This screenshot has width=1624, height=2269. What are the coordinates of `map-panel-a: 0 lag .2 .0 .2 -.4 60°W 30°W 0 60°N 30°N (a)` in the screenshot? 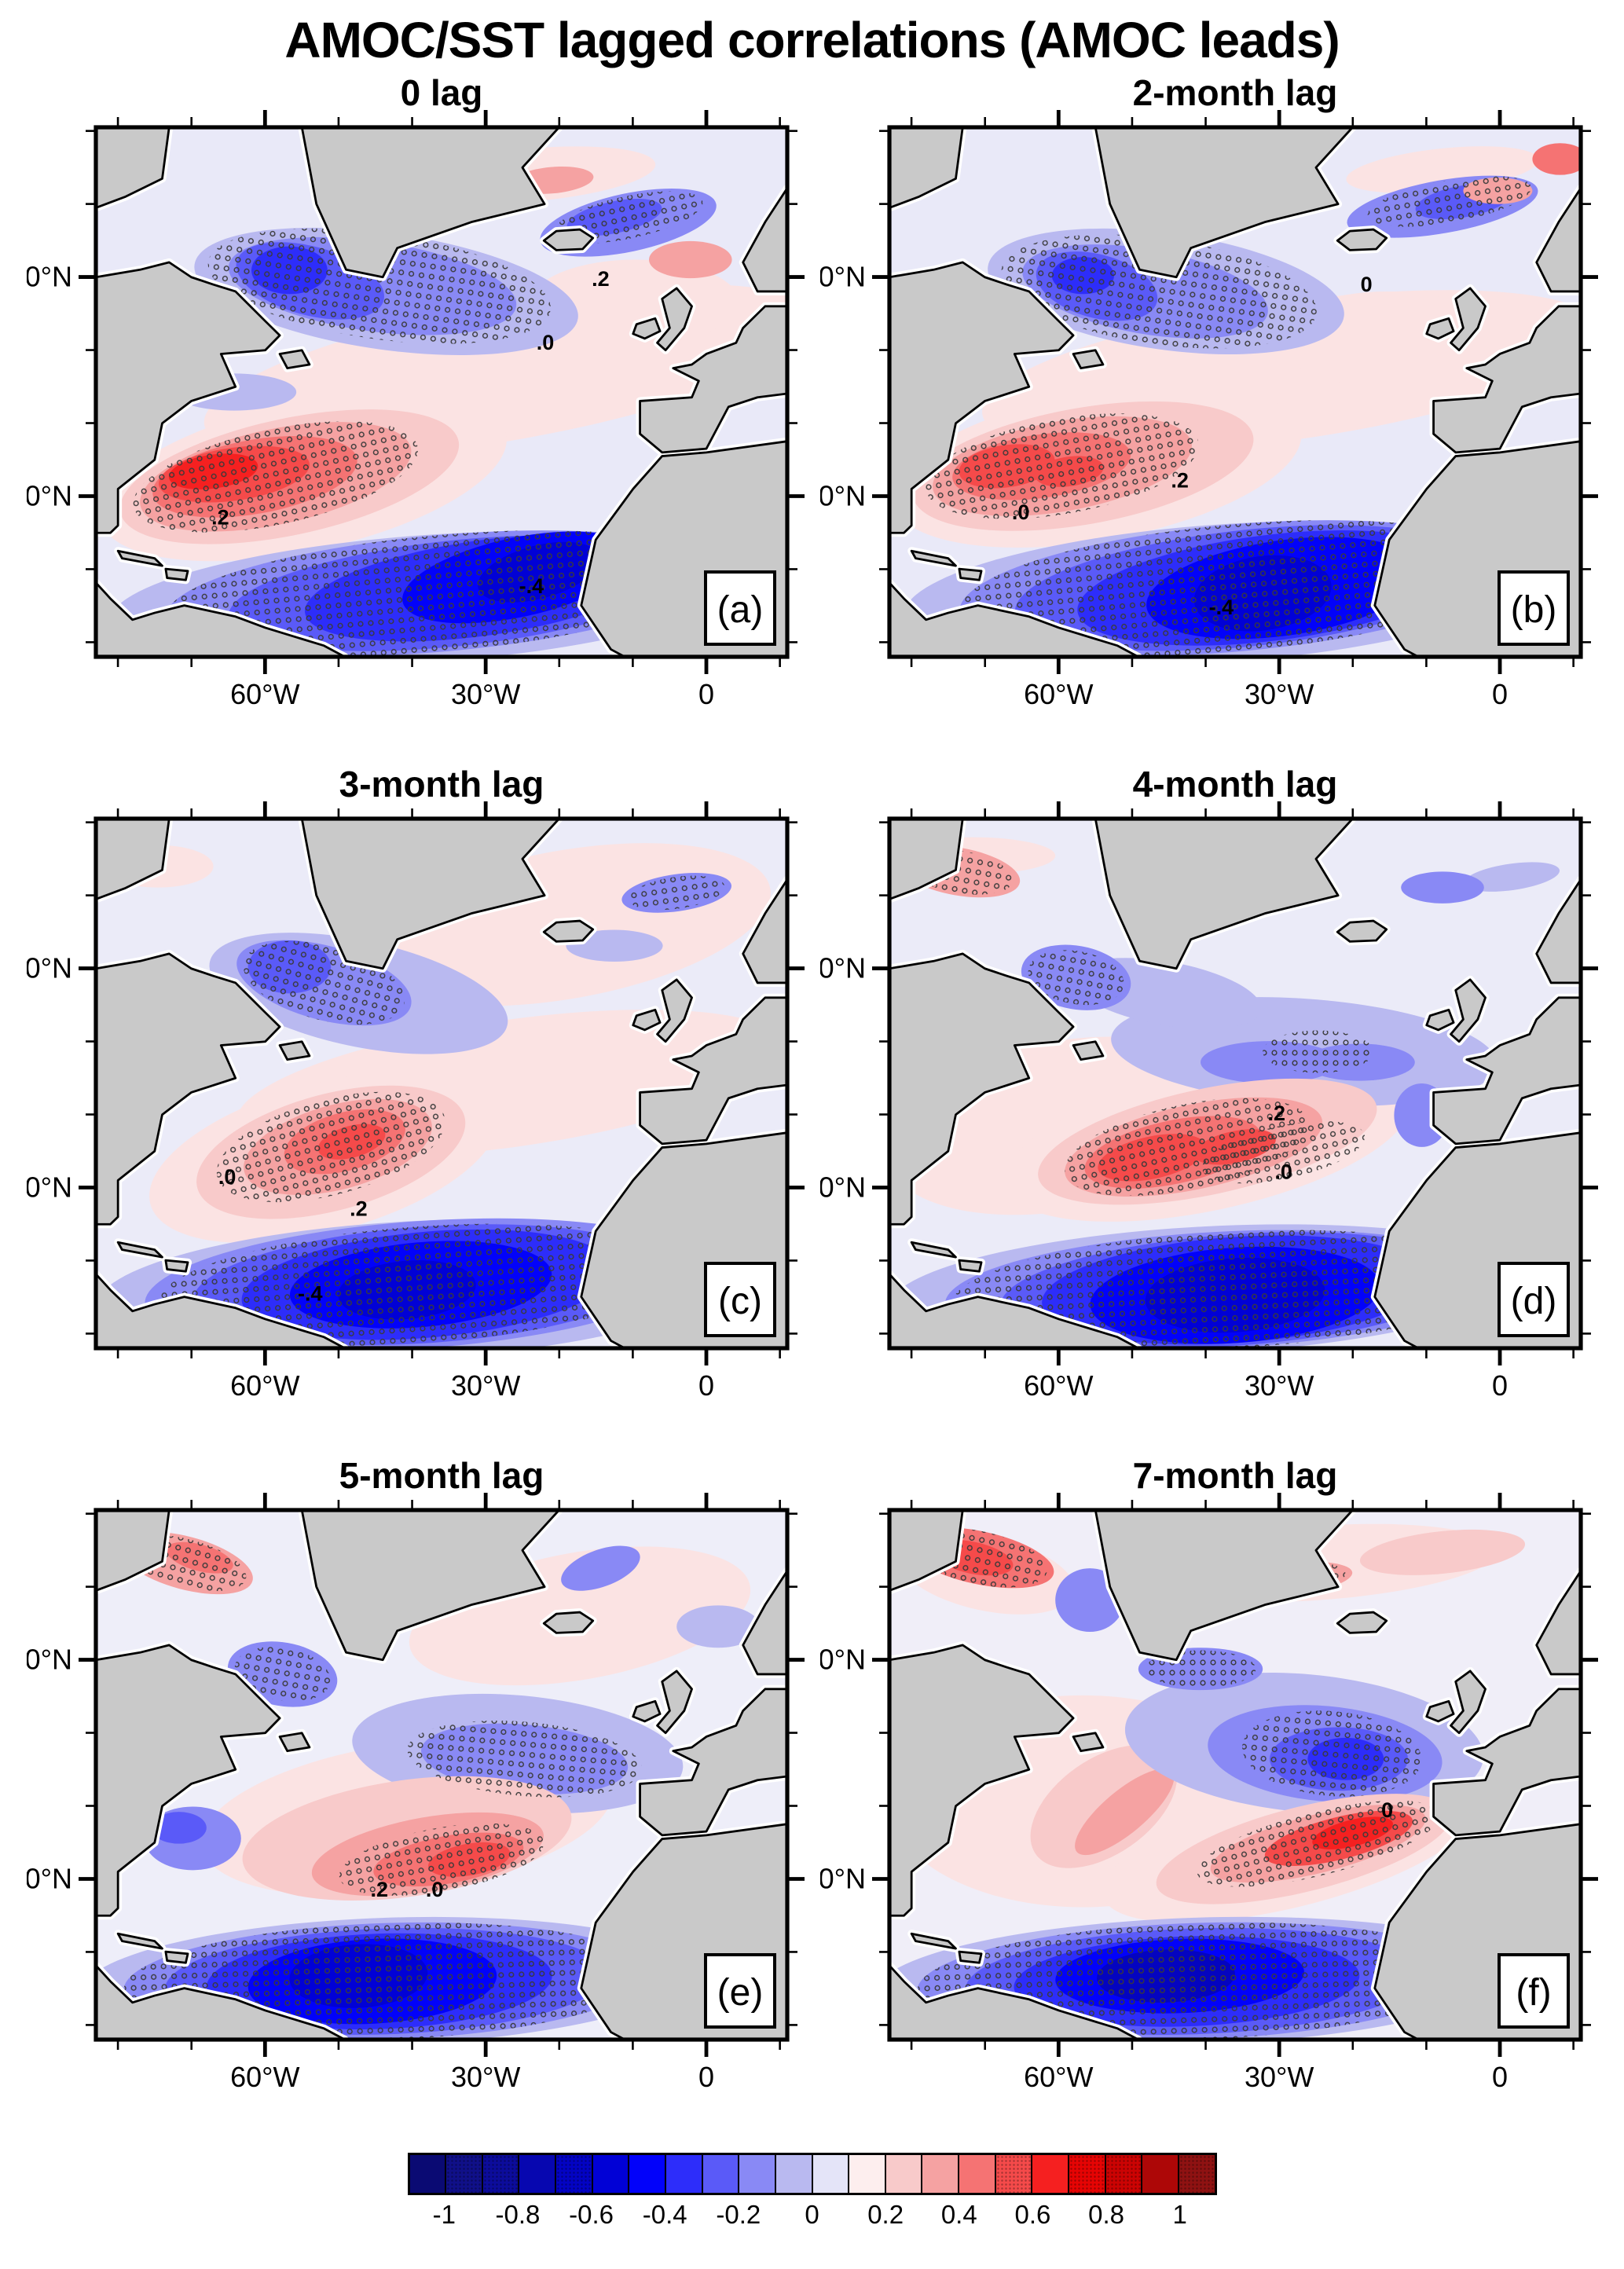 It's located at (416, 391).